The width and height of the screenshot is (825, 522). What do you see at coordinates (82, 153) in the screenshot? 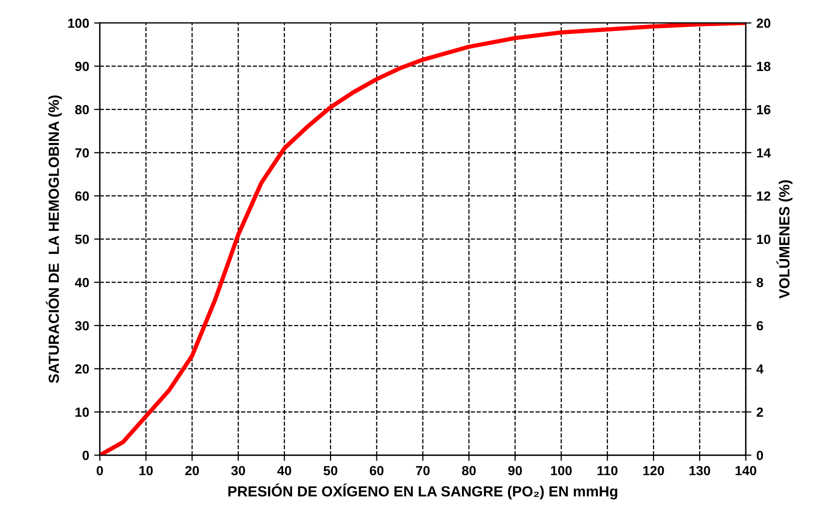
I see `y-tick-label: 70` at bounding box center [82, 153].